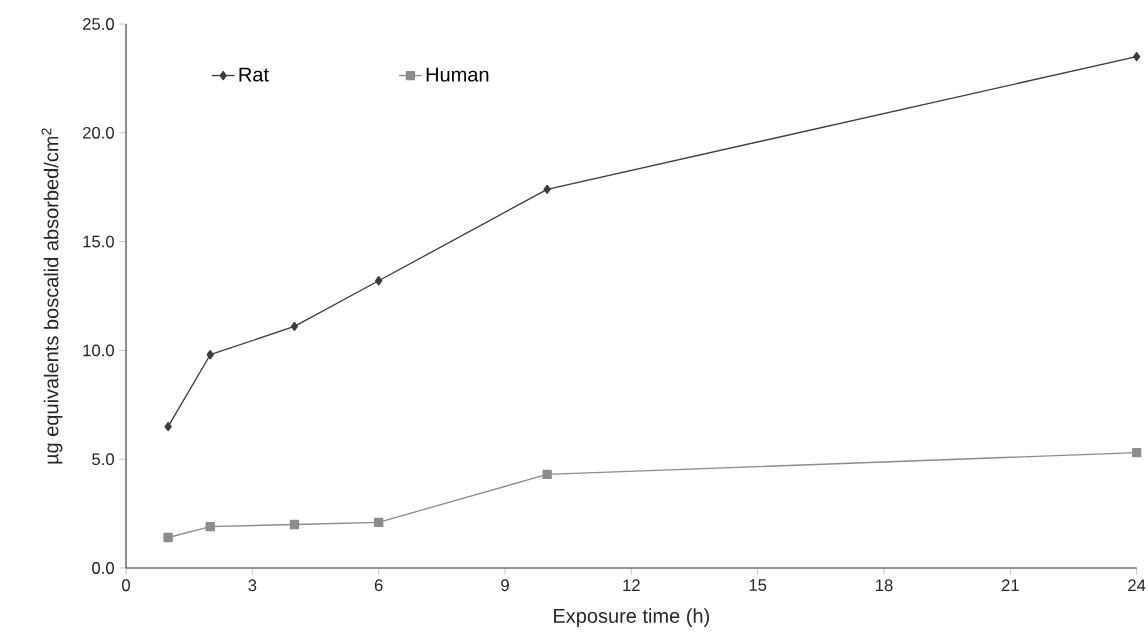 The height and width of the screenshot is (641, 1148). Describe the element at coordinates (52, 296) in the screenshot. I see `y-axis-title: µg equivalents boscalid absorbed/cm$^{2}$` at that location.